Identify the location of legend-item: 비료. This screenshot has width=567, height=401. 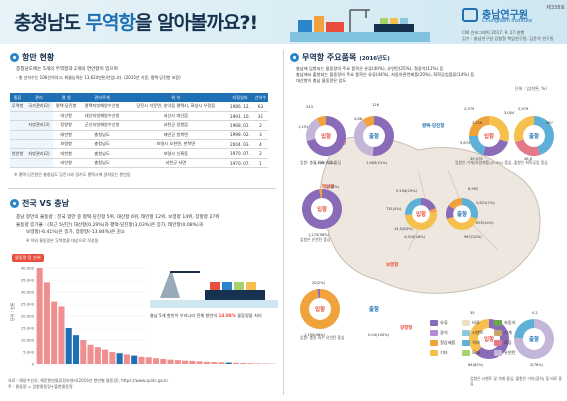
(471, 323).